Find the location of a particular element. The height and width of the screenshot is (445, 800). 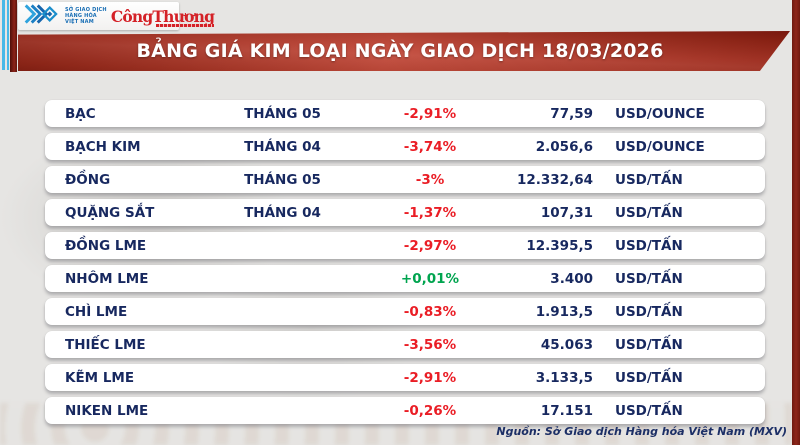

left-cyan-stripe is located at coordinates (3, 35).